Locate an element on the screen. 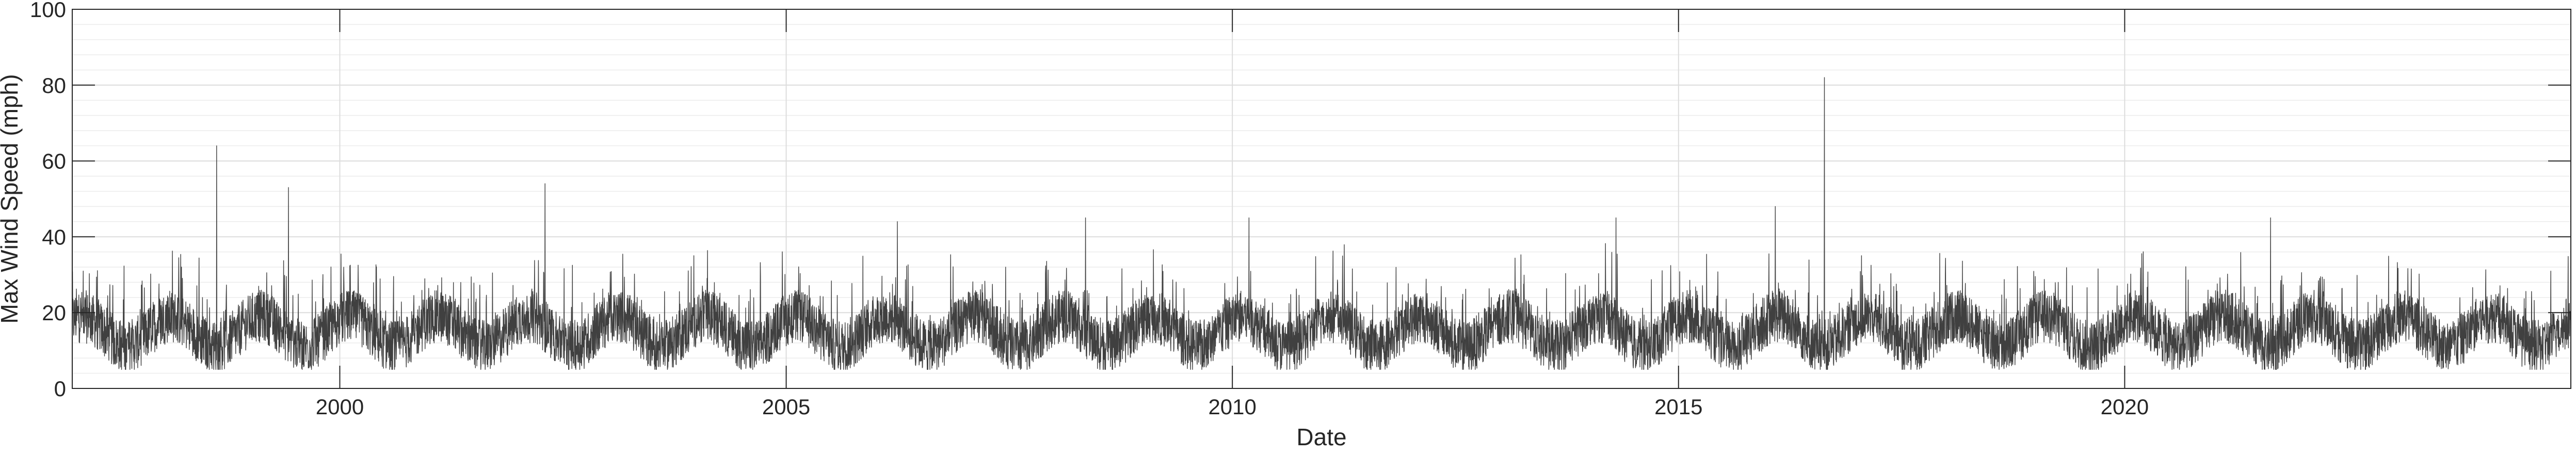  x-tick-label: 2000 is located at coordinates (340, 407).